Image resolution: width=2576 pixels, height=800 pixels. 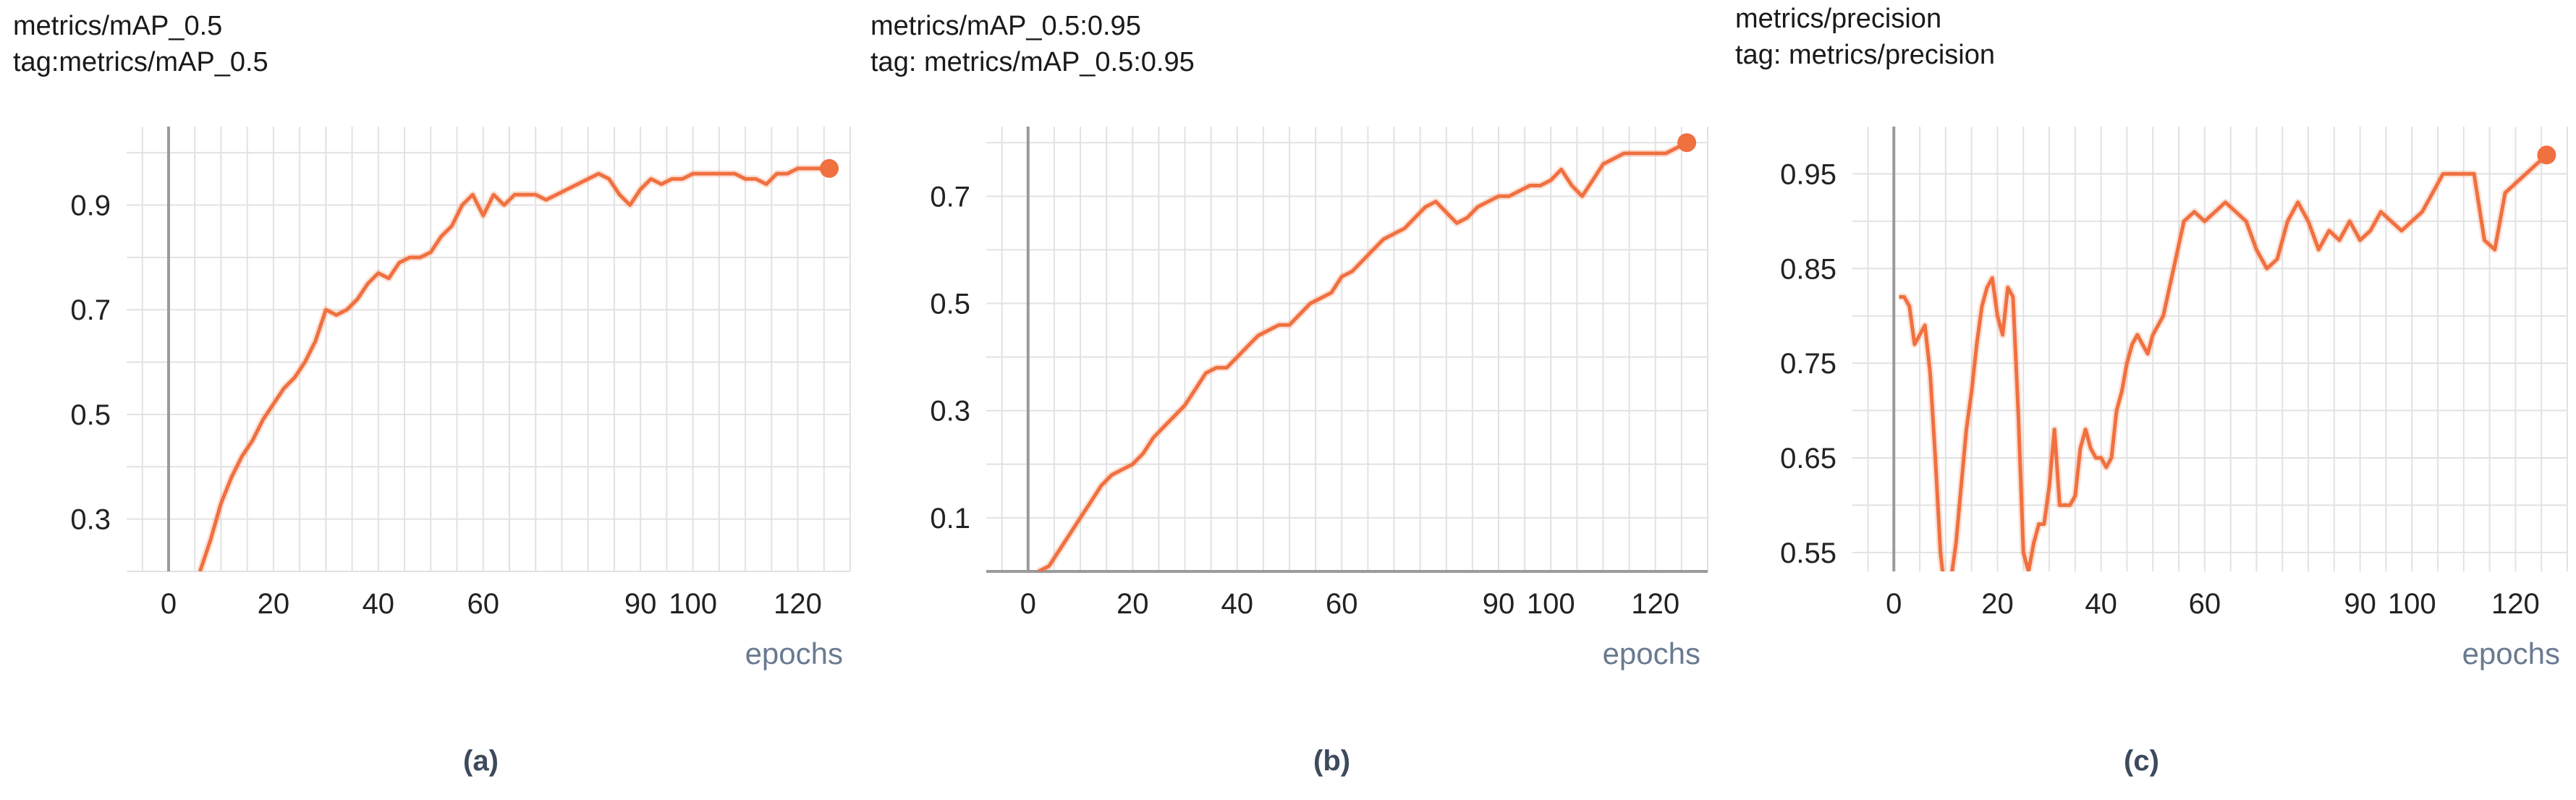 I want to click on series-shadow-line-a, so click(x=512, y=367).